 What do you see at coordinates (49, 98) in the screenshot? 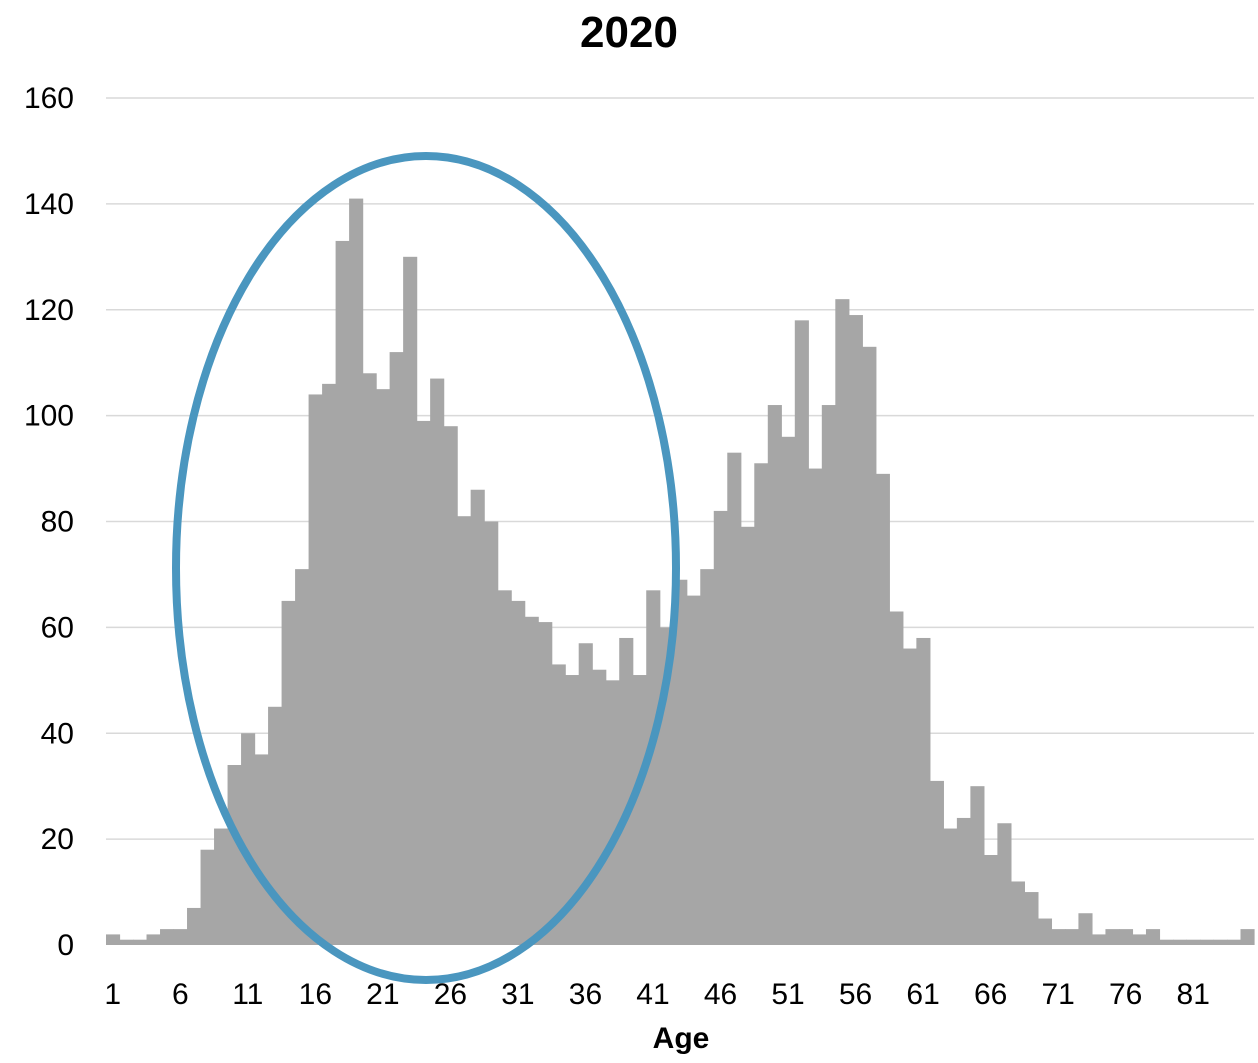
I see `y-tick-label: 160` at bounding box center [49, 98].